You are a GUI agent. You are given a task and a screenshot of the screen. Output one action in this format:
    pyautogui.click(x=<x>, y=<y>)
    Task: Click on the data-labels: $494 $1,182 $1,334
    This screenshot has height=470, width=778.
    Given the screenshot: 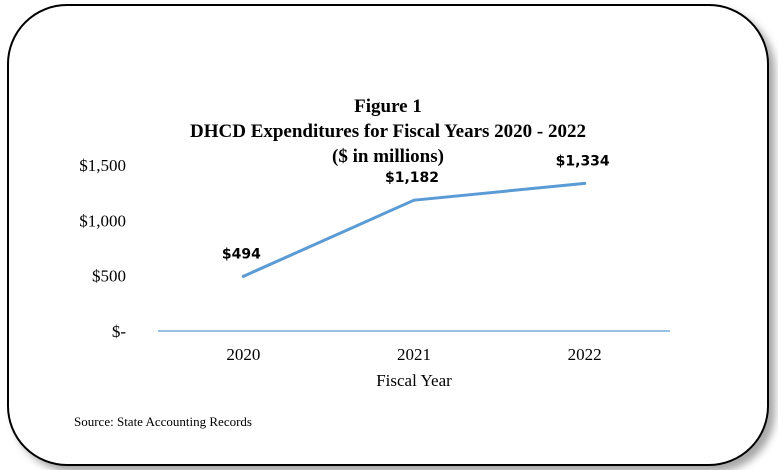 What is the action you would take?
    pyautogui.click(x=416, y=207)
    